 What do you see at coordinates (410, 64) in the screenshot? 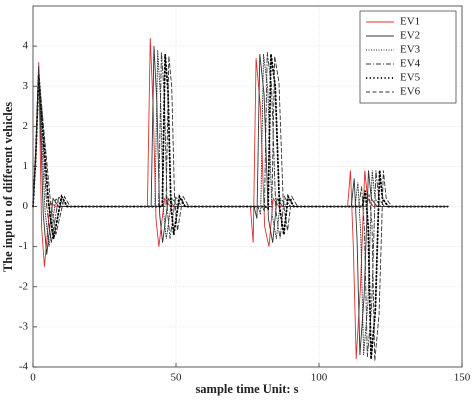
I see `legend-label: EV4` at bounding box center [410, 64].